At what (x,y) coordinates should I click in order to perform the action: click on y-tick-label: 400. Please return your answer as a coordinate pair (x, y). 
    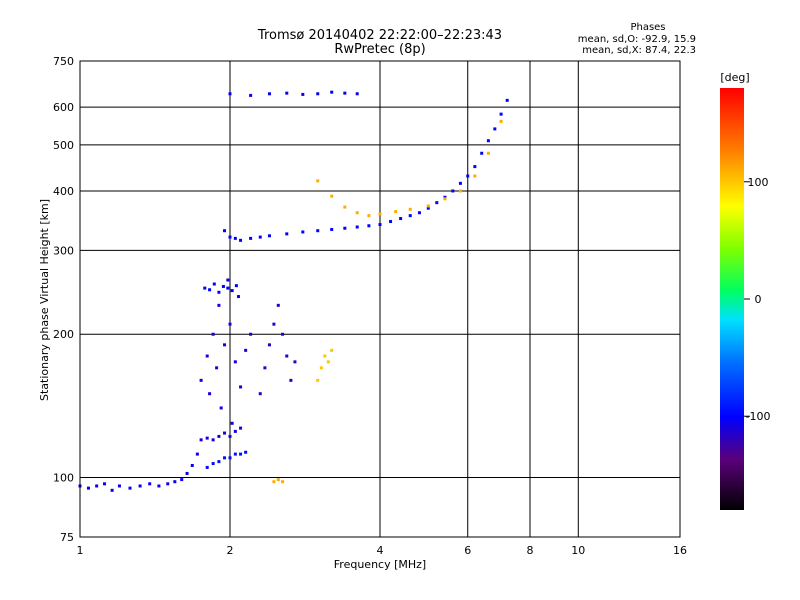
    Looking at the image, I should click on (63, 191).